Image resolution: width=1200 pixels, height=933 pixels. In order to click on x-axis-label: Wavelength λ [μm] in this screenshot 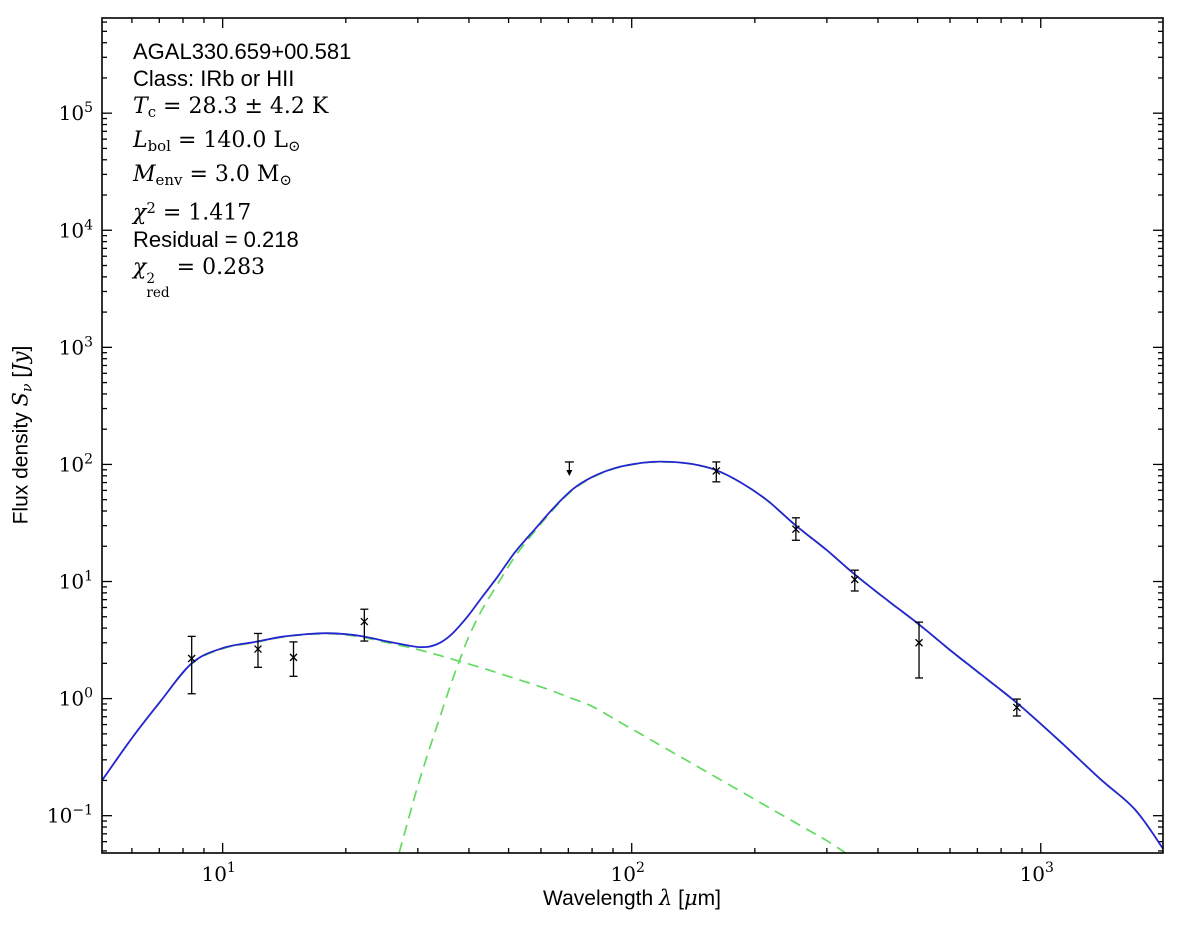, I will do `click(632, 898)`.